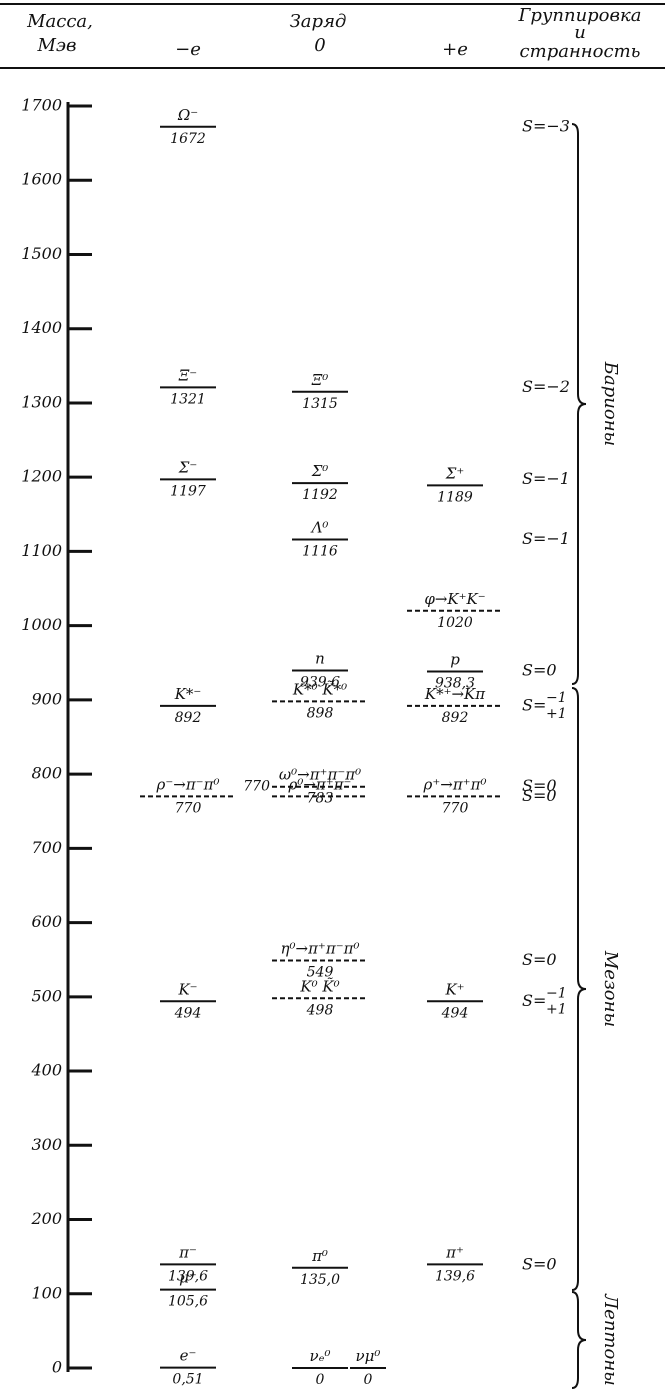  I want to click on group-name: Лептоны, so click(610, 1339).